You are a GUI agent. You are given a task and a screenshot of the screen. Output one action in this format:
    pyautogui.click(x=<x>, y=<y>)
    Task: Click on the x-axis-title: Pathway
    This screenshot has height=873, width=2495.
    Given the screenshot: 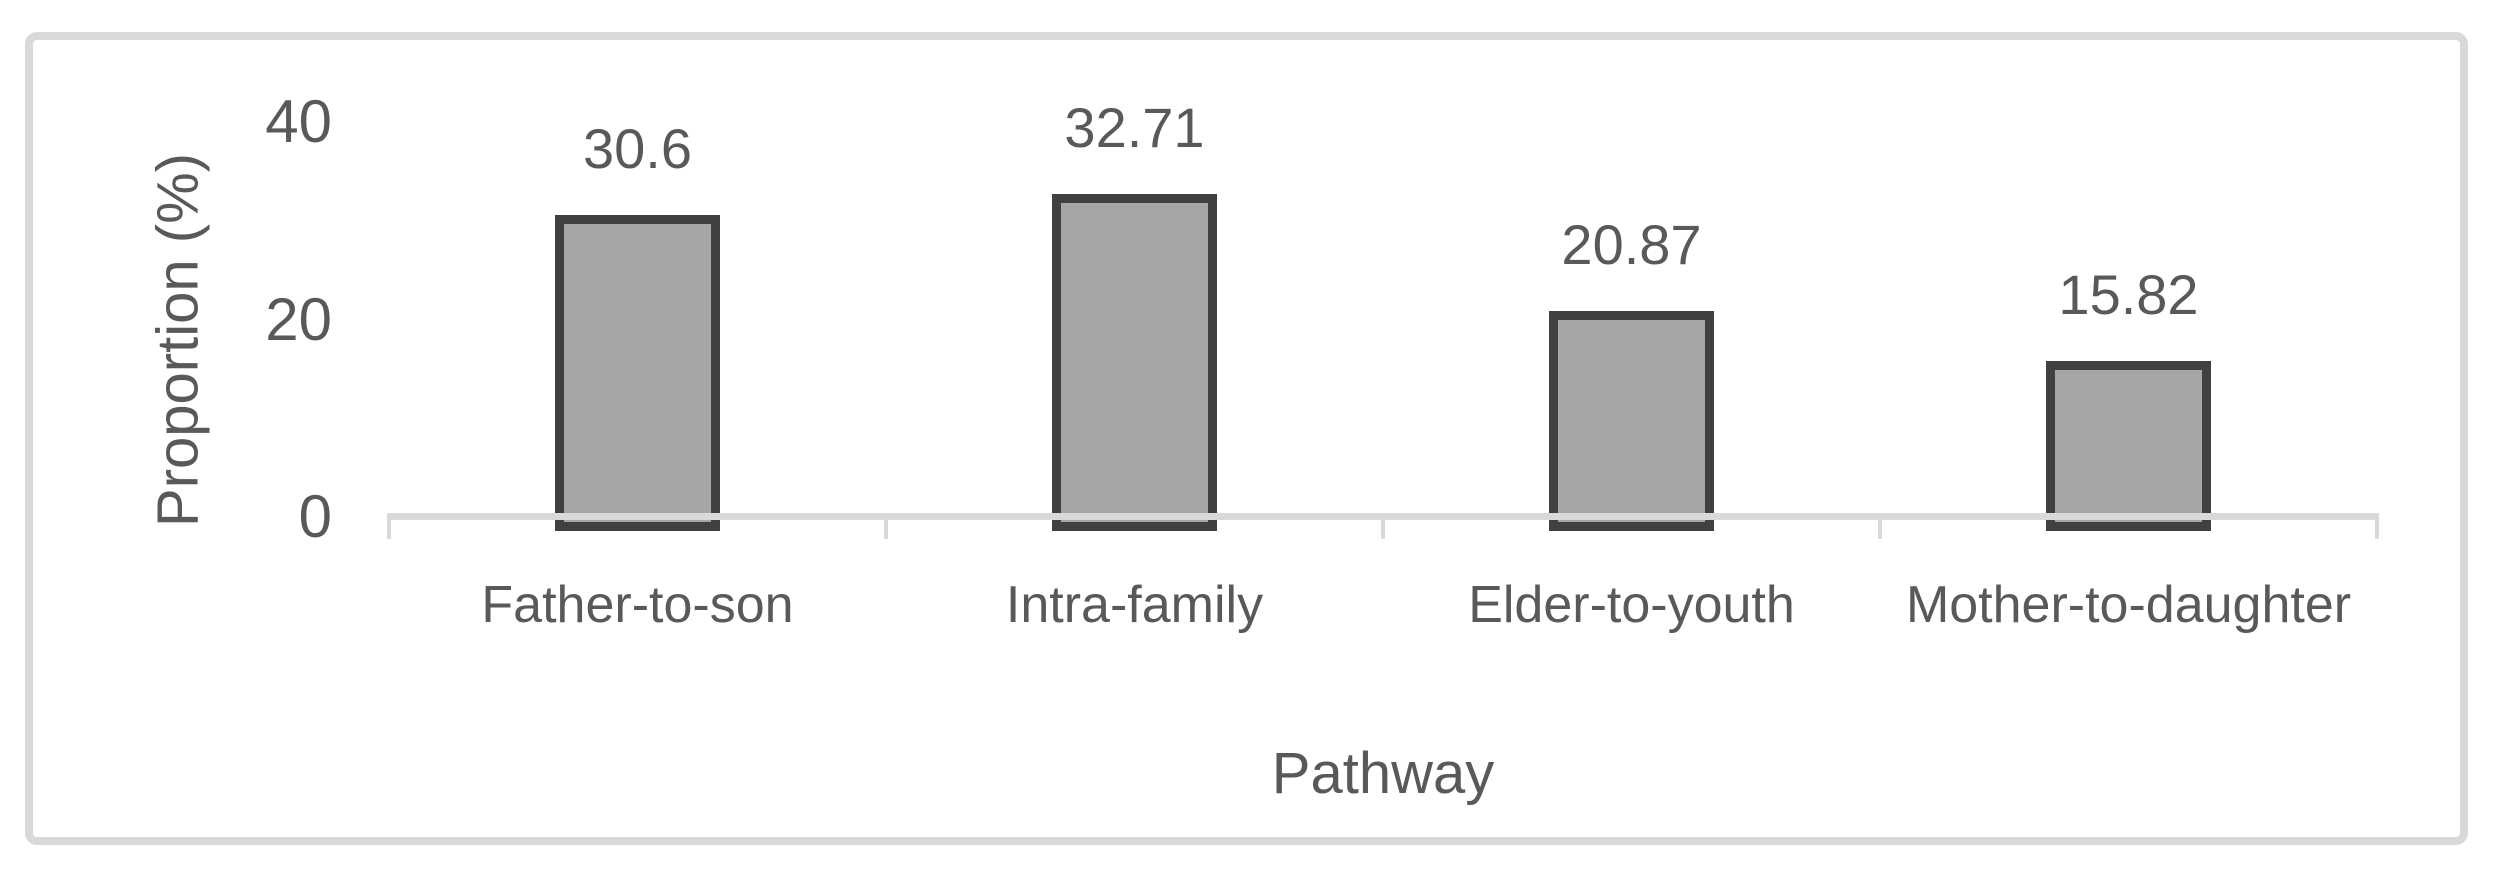 What is the action you would take?
    pyautogui.click(x=1383, y=773)
    